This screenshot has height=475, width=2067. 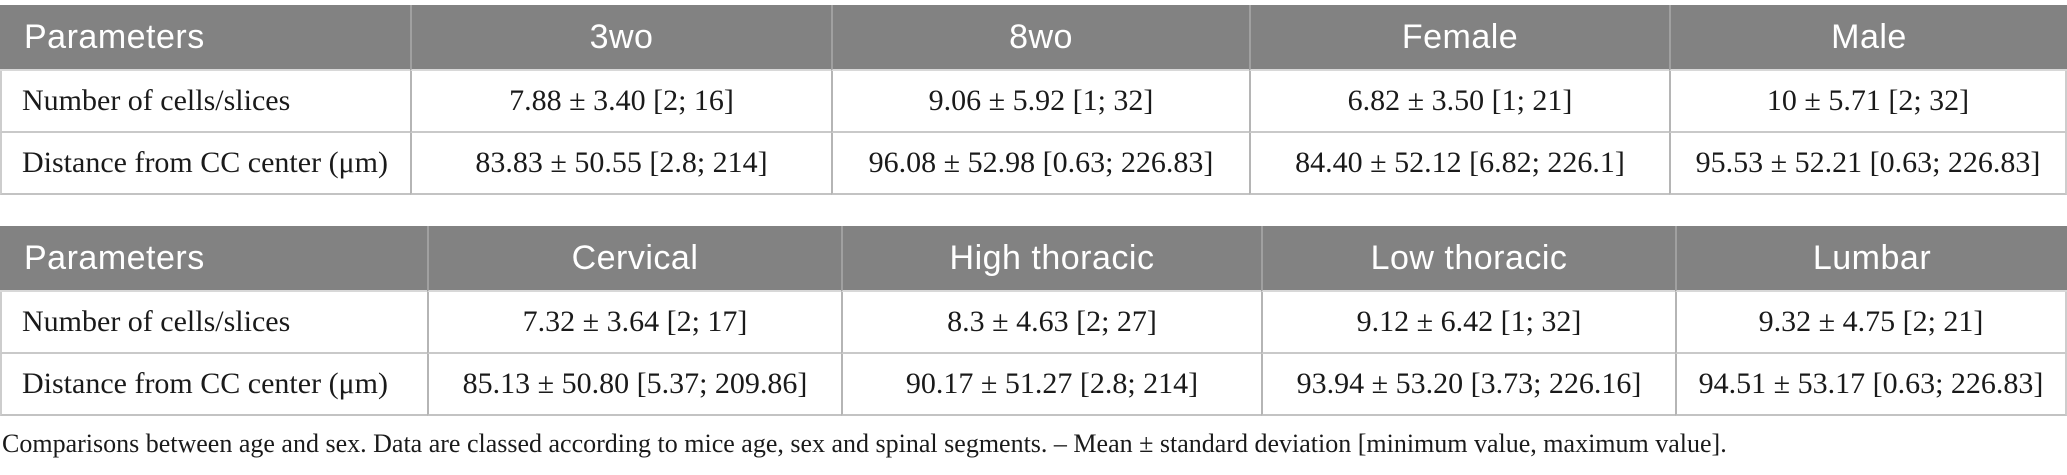 What do you see at coordinates (634, 385) in the screenshot?
I see `table-cell: 85.13 ± 50.80 [5.37; 209.86]` at bounding box center [634, 385].